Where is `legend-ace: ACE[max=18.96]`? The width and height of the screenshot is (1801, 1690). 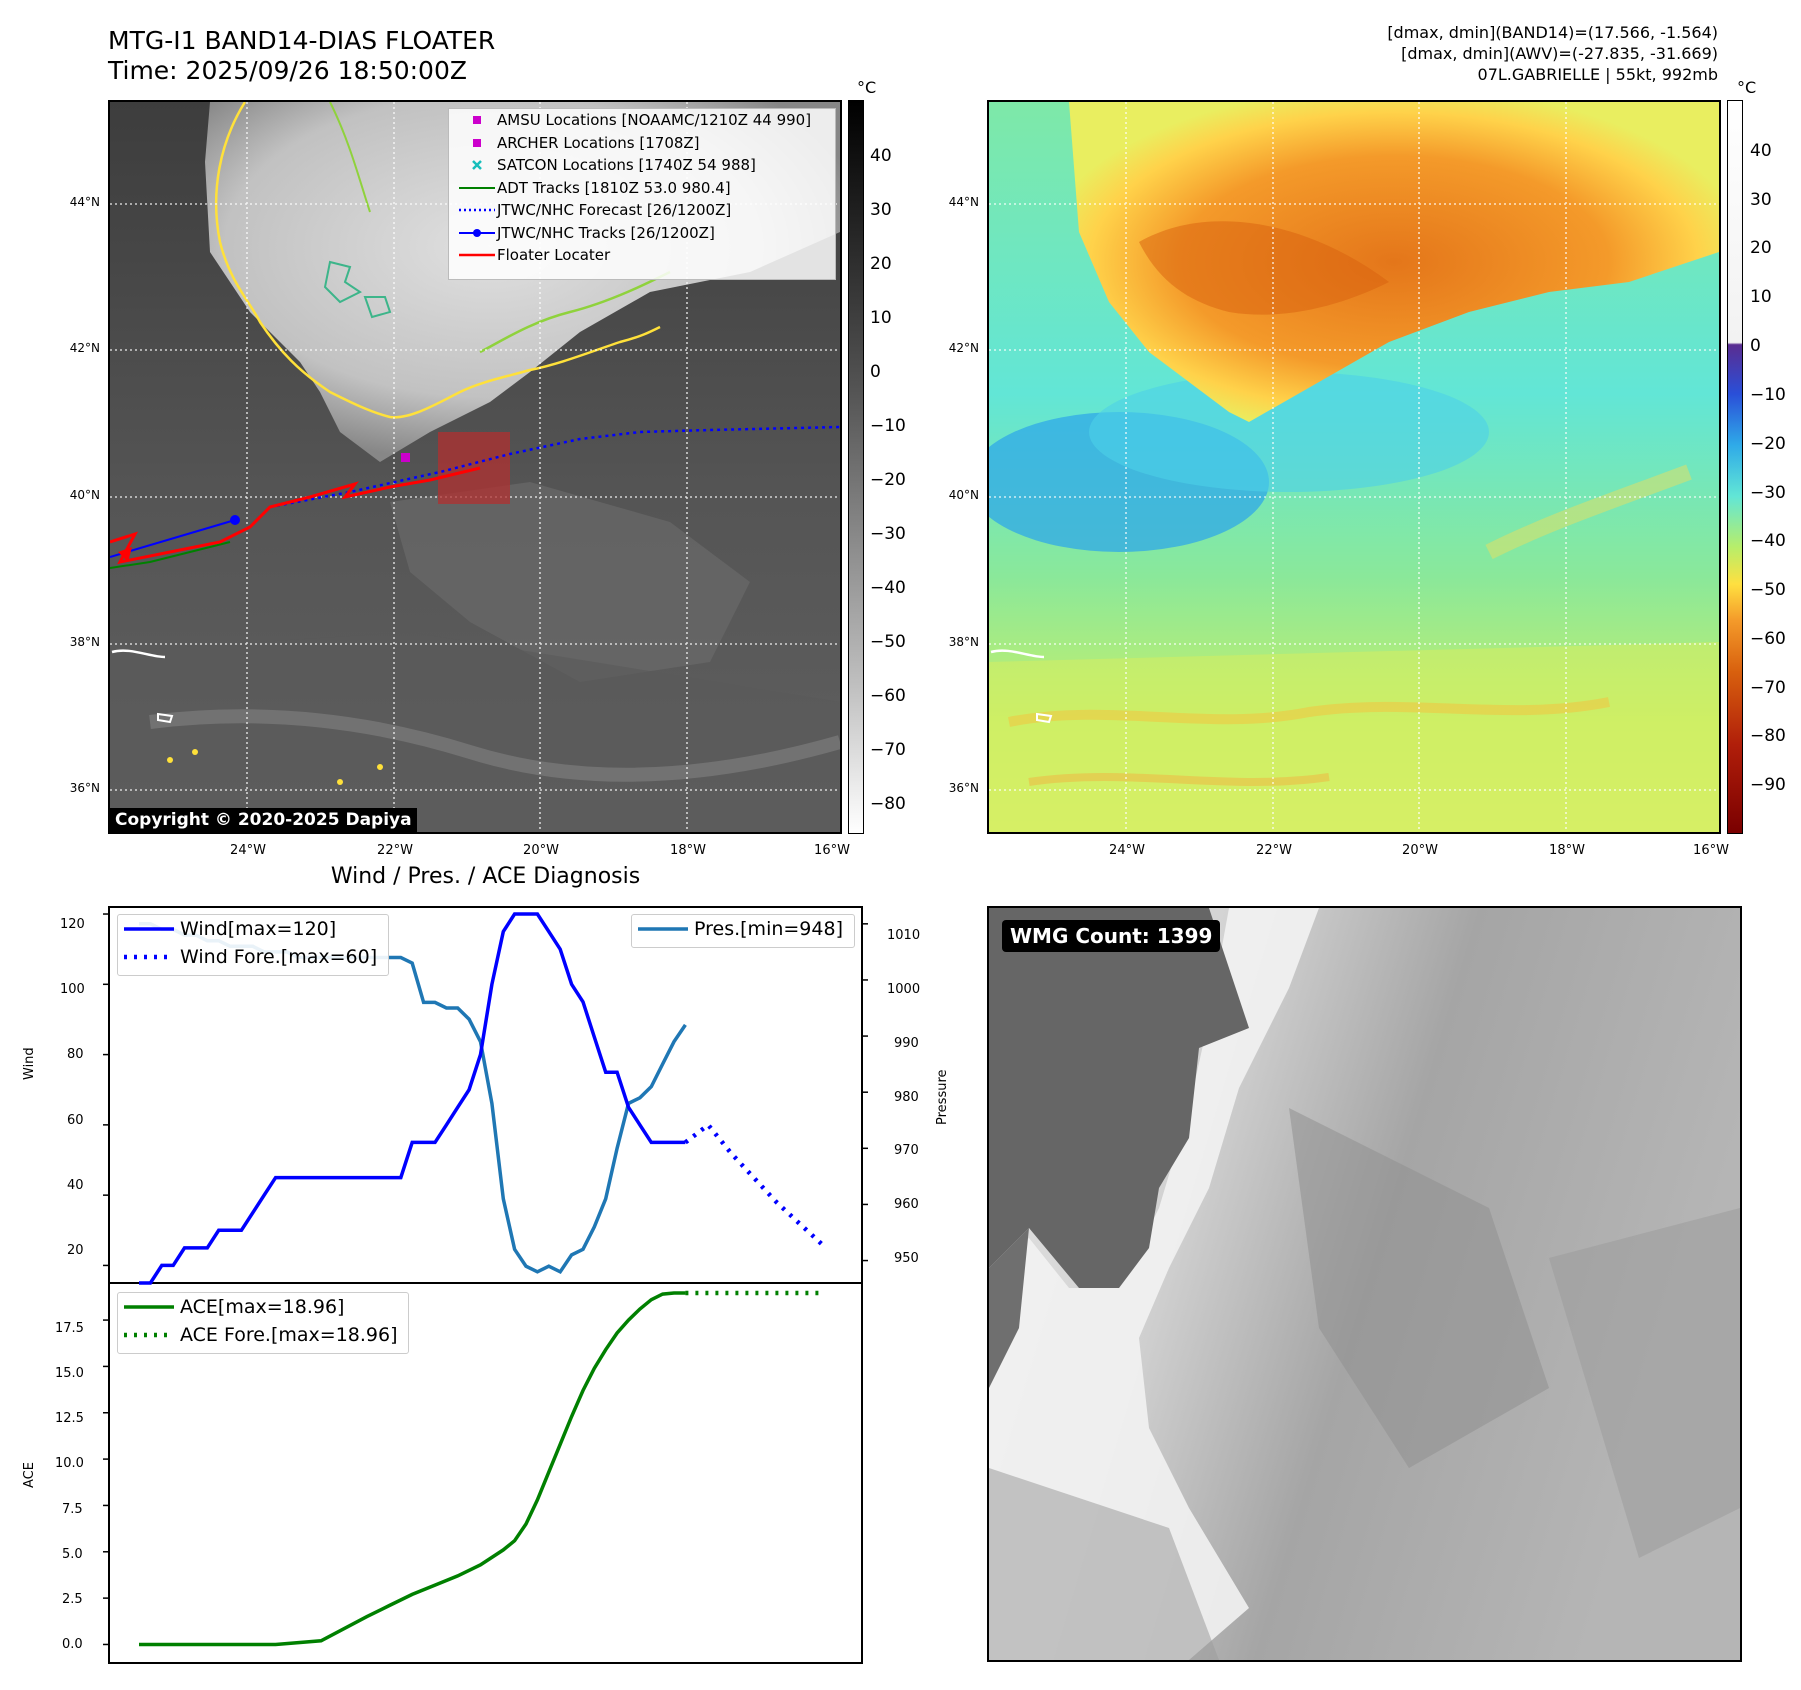 legend-ace: ACE[max=18.96] is located at coordinates (263, 1307).